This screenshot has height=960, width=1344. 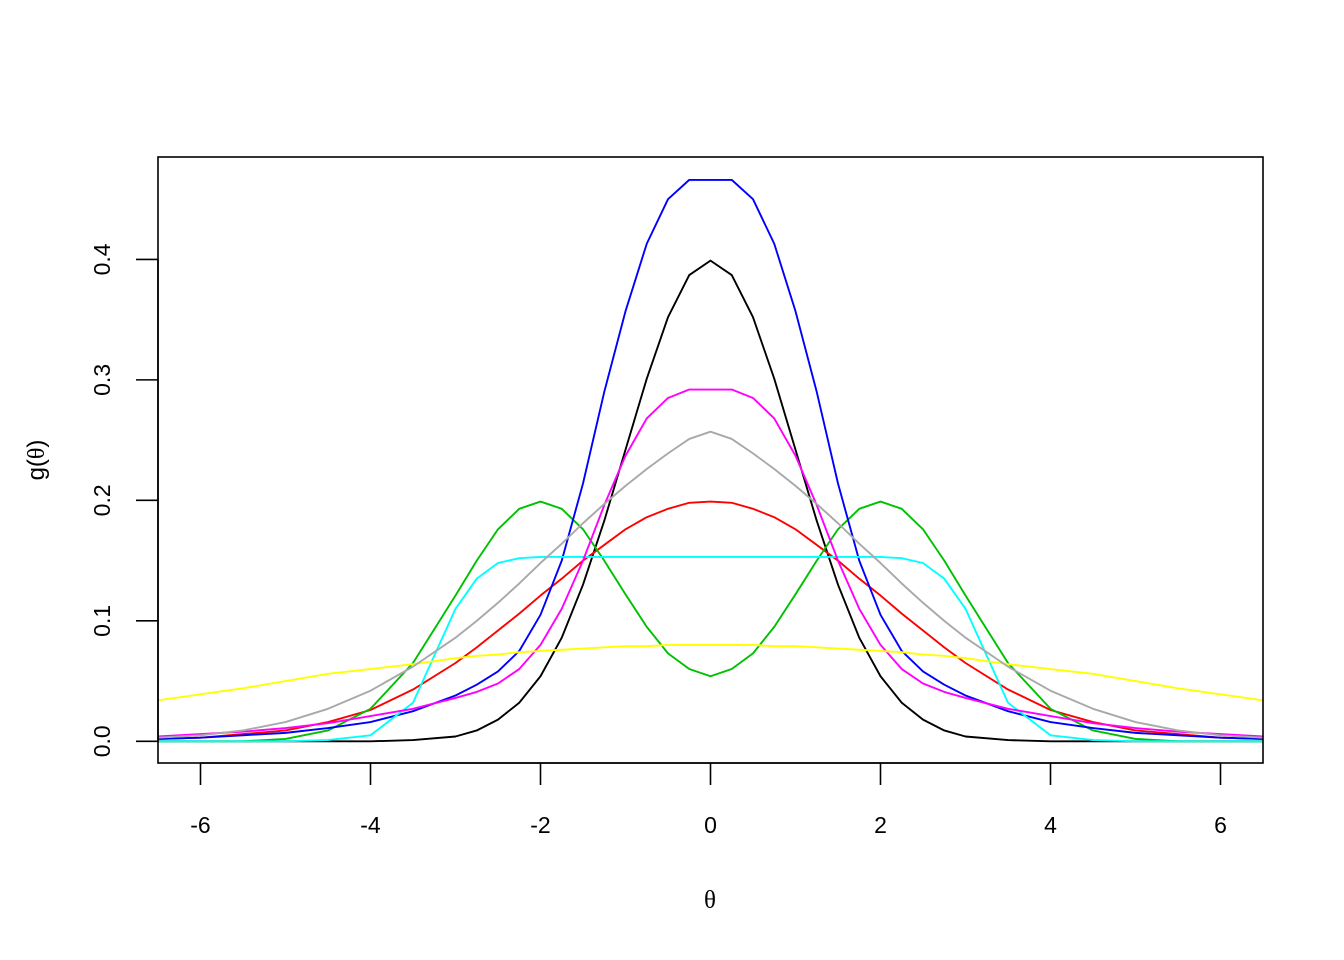 I want to click on x-tick-label: 0, so click(x=710, y=825).